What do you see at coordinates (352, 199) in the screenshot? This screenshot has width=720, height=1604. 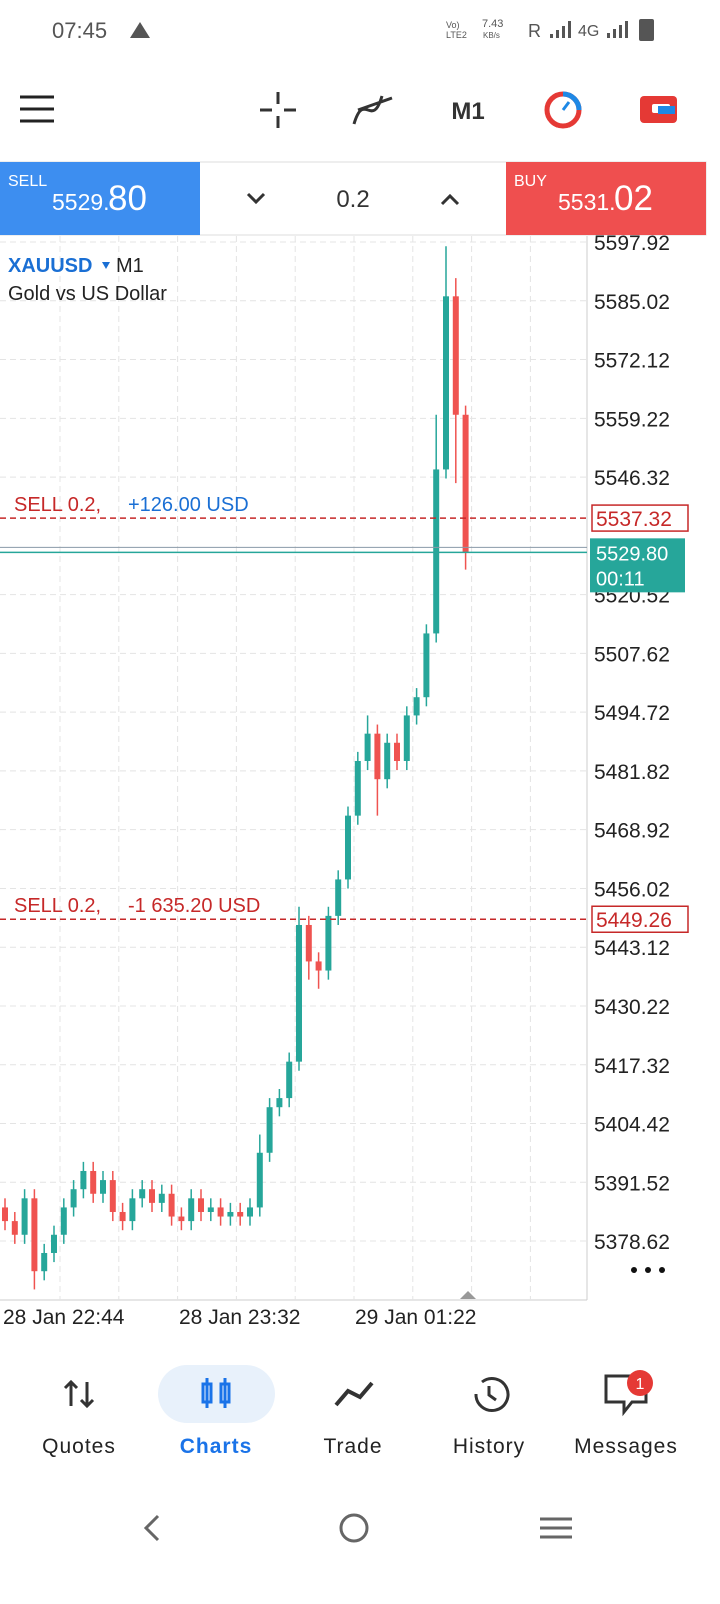 I see `lot: 0.2` at bounding box center [352, 199].